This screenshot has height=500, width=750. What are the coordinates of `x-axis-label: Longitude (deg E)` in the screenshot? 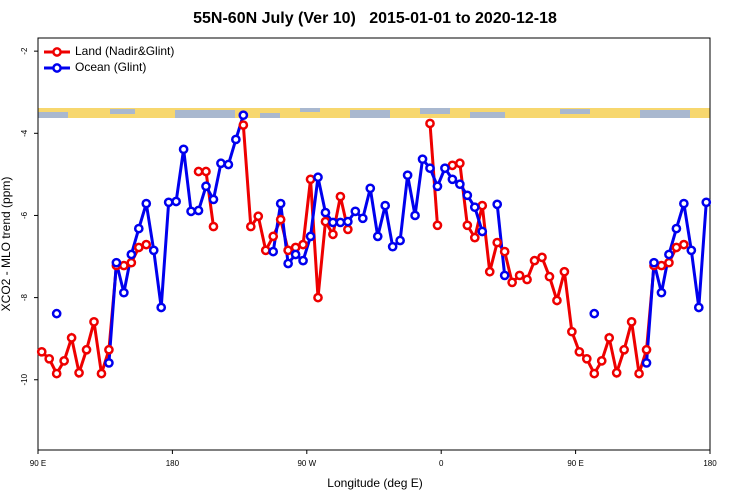 It's located at (374, 483).